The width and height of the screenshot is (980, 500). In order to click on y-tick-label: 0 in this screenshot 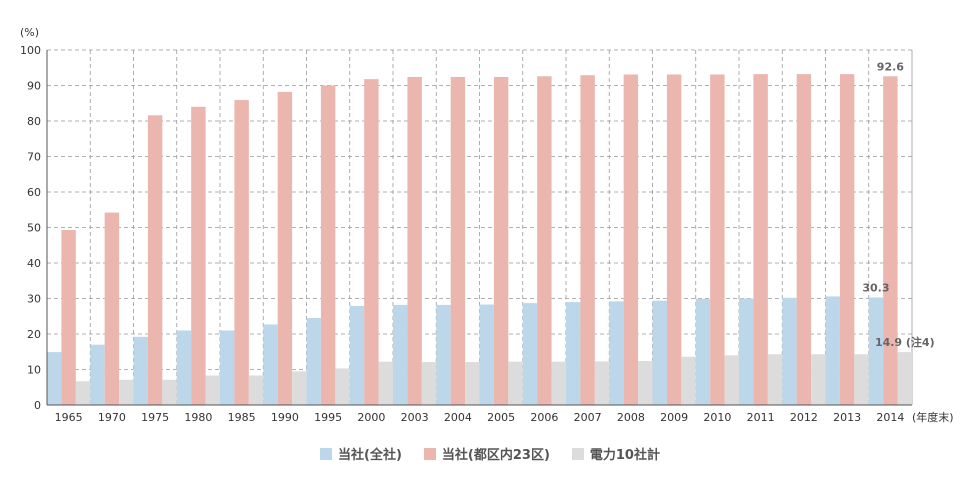, I will do `click(37, 405)`.